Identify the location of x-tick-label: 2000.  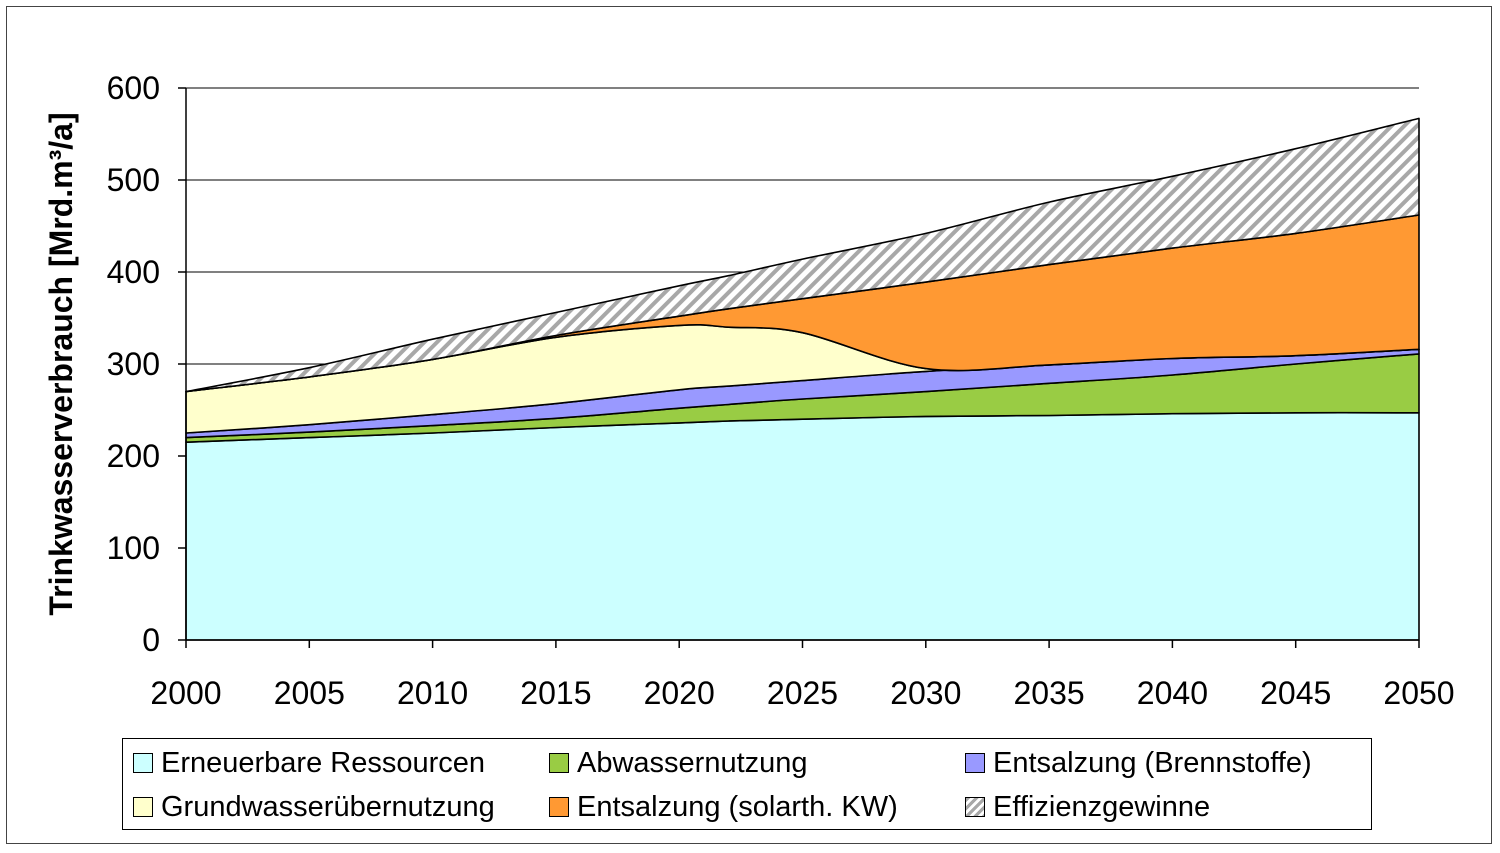
(185, 693).